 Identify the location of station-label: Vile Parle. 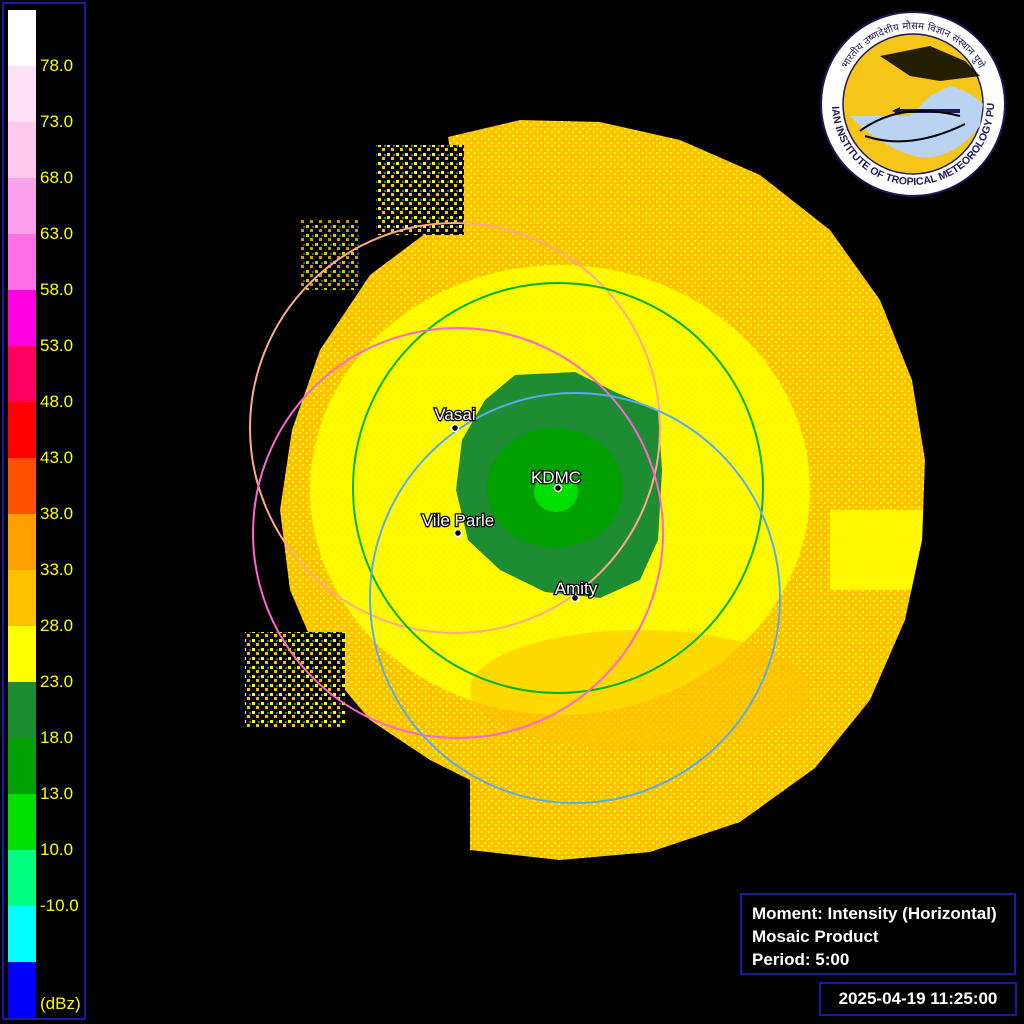
(458, 520).